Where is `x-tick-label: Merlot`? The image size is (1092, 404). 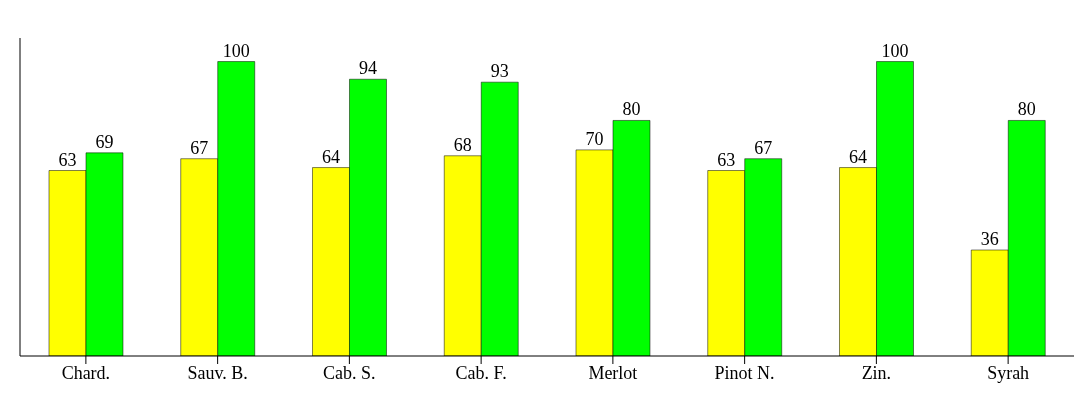
x-tick-label: Merlot is located at coordinates (613, 372).